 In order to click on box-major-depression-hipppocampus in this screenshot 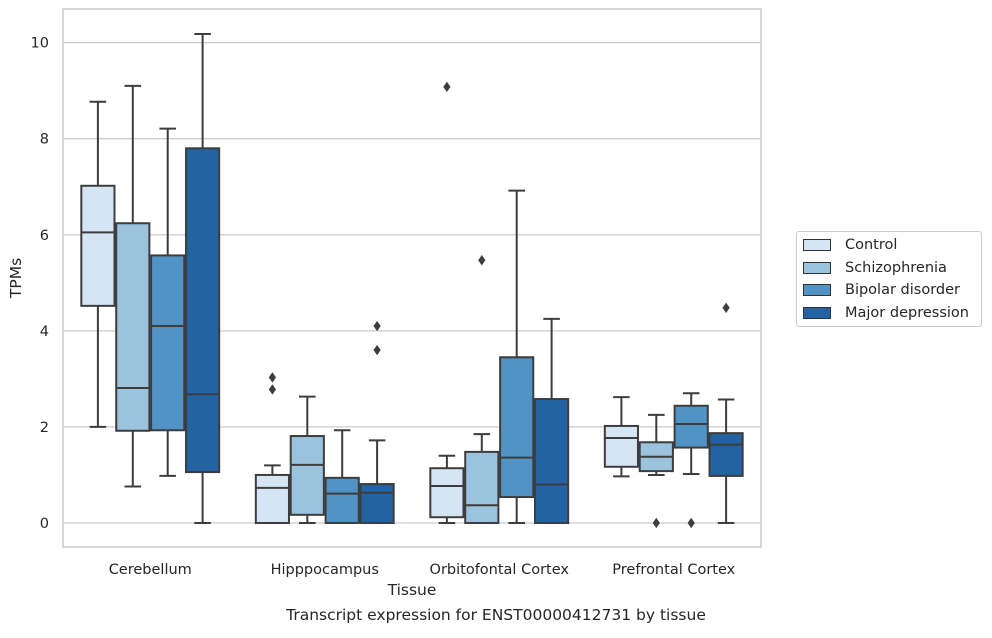, I will do `click(377, 422)`.